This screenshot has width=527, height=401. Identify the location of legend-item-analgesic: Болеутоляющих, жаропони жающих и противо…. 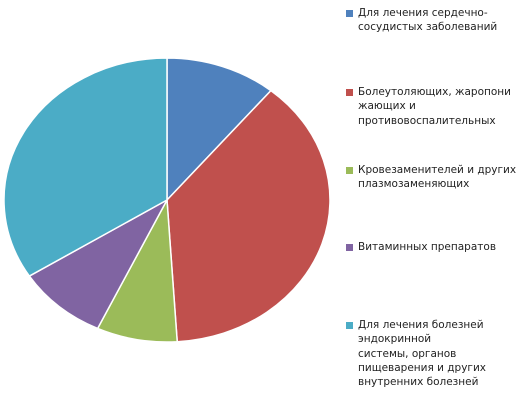
(435, 106).